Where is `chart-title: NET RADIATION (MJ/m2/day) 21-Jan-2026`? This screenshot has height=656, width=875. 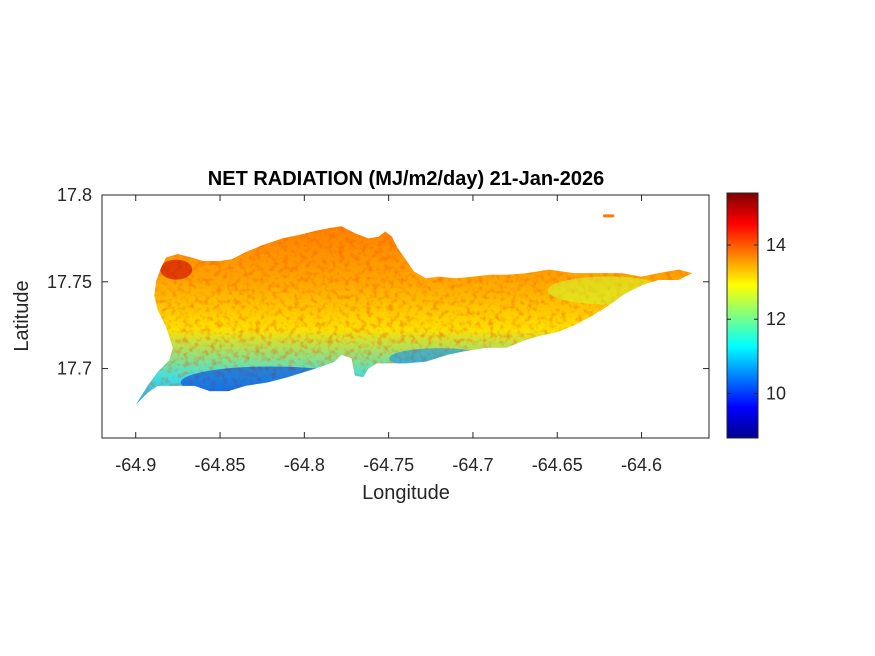 chart-title: NET RADIATION (MJ/m2/day) 21-Jan-2026 is located at coordinates (406, 179).